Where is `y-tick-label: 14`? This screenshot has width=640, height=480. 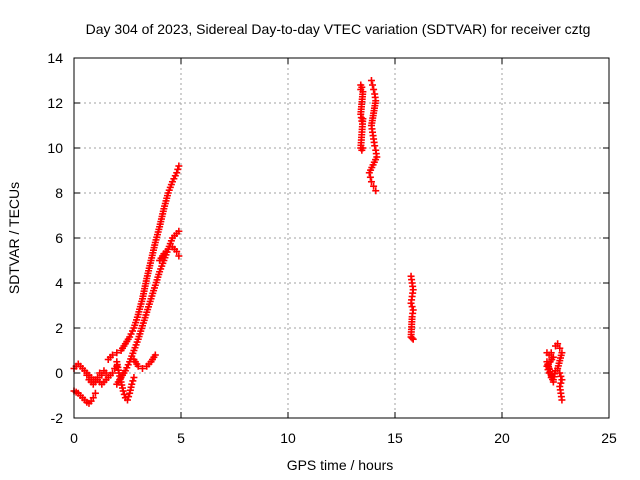 y-tick-label: 14 is located at coordinates (55, 58).